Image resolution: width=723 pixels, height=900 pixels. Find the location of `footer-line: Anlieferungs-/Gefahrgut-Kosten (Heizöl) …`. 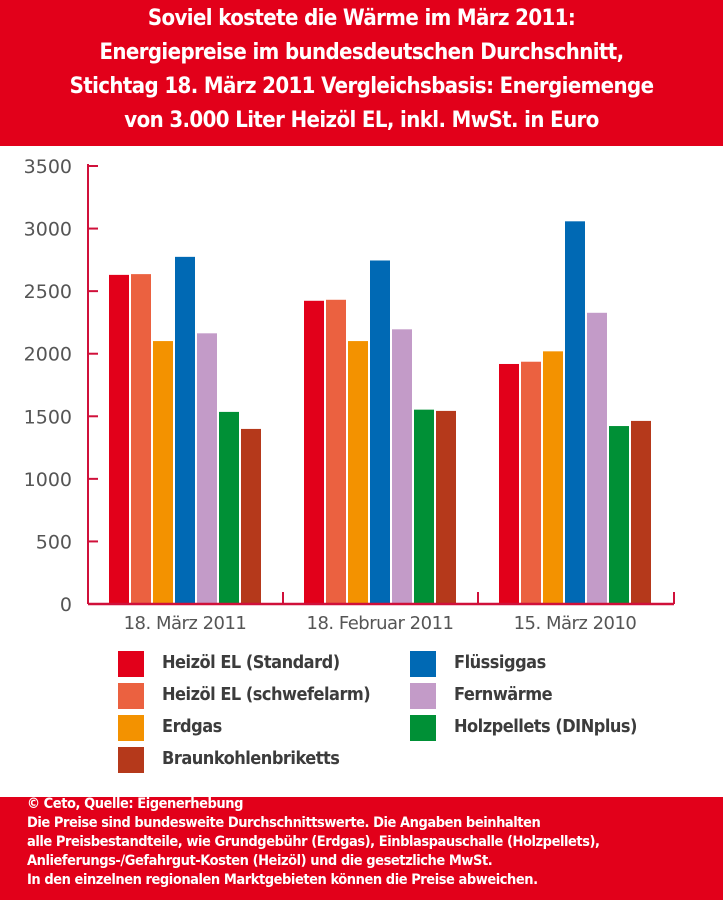

footer-line: Anlieferungs-/Gefahrgut-Kosten (Heizöl) … is located at coordinates (260, 861).